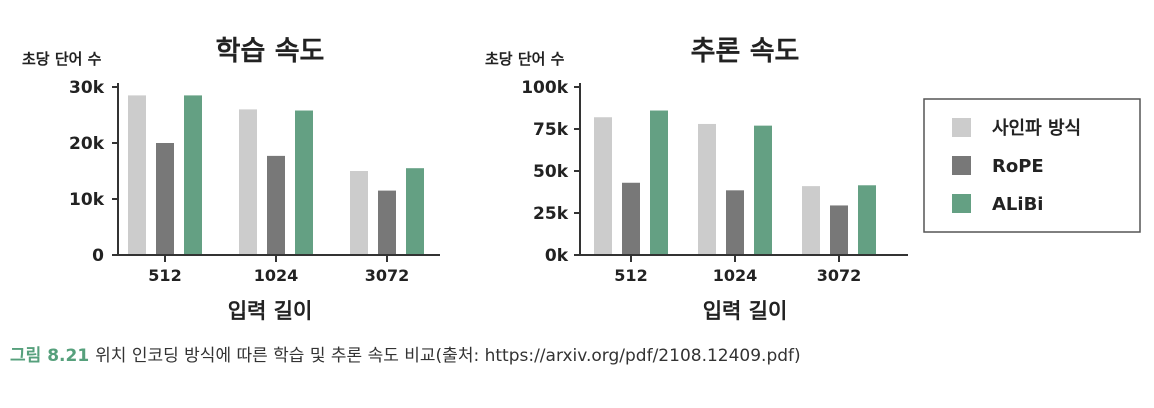  What do you see at coordinates (551, 130) in the screenshot?
I see `y-tick-label: 75k` at bounding box center [551, 130].